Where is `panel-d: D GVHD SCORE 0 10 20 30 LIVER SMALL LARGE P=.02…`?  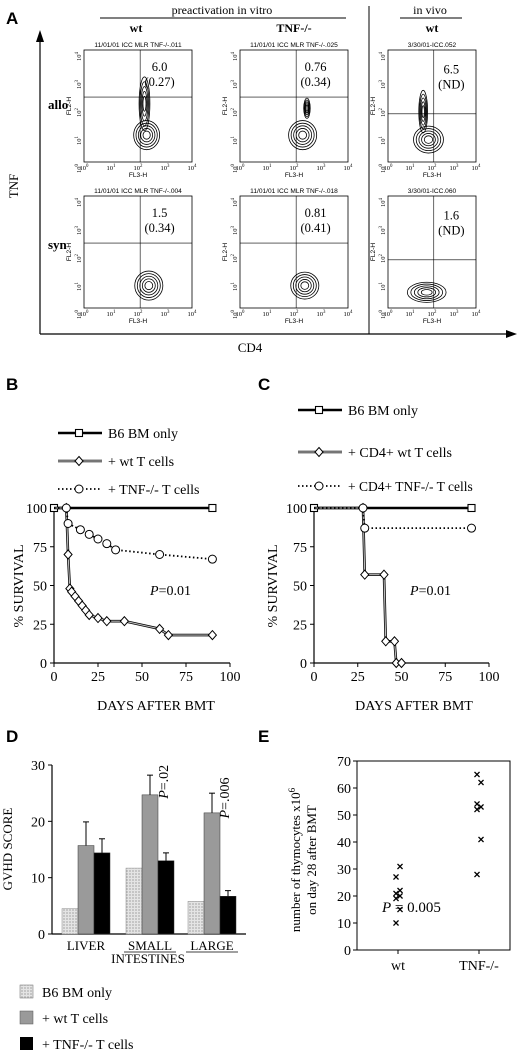 panel-d: D GVHD SCORE 0 10 20 30 LIVER SMALL LARGE P=.02… is located at coordinates (123, 890).